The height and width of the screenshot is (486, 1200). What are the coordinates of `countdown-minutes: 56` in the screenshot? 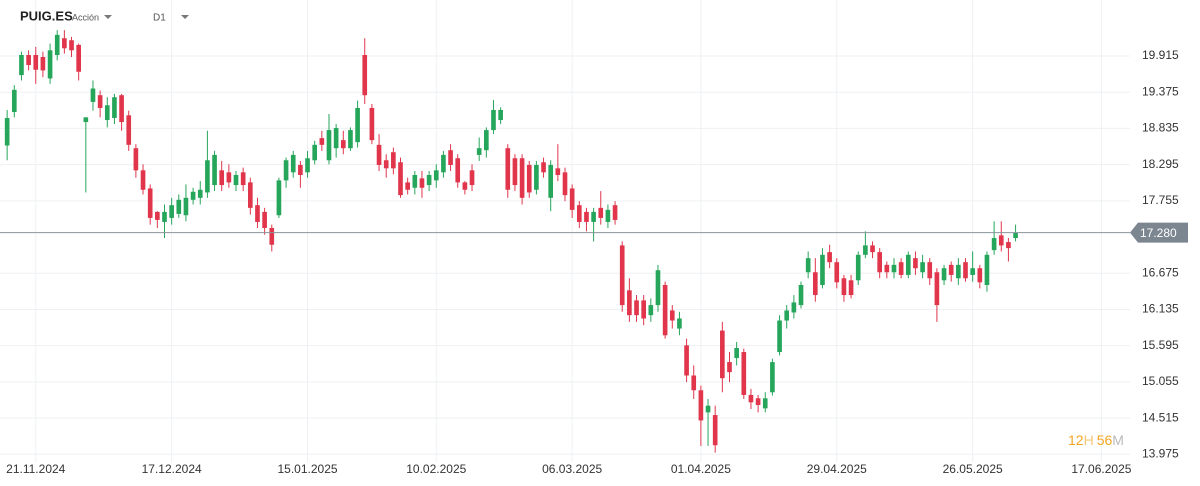 It's located at (1105, 440).